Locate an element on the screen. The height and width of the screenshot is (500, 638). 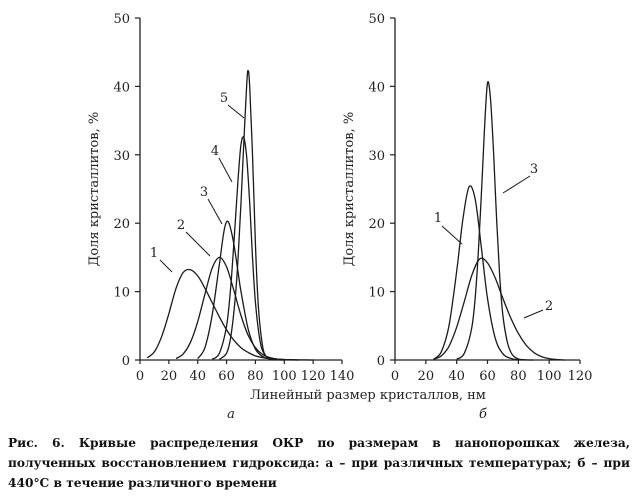
a-series-2-line is located at coordinates (237, 308).